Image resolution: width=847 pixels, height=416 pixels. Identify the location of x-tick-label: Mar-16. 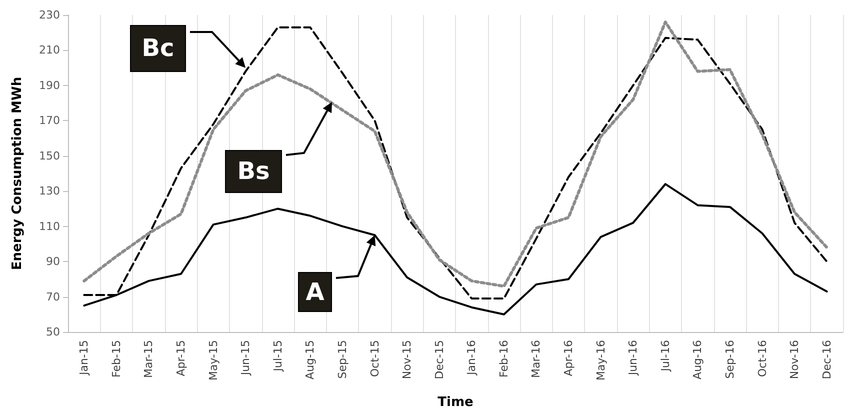
(536, 359).